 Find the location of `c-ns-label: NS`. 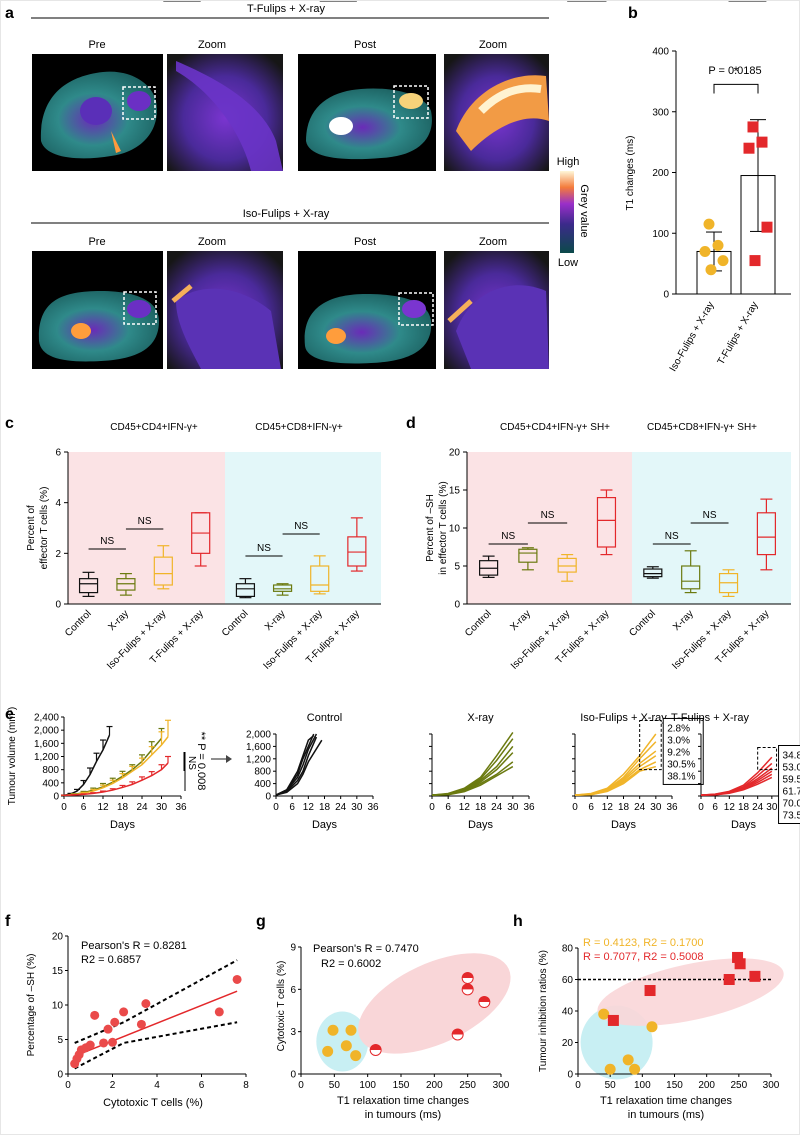

c-ns-label: NS is located at coordinates (301, 526).